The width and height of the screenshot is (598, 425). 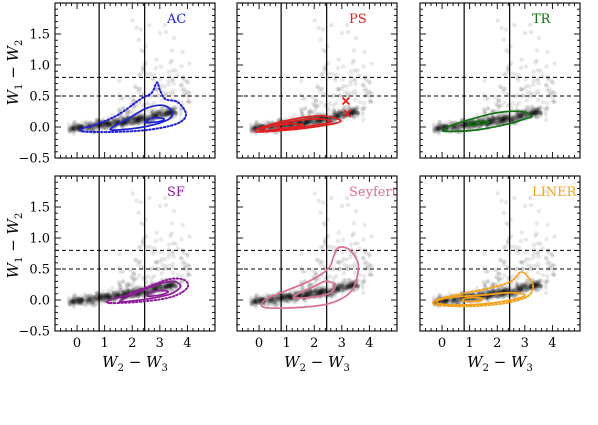 What do you see at coordinates (176, 192) in the screenshot?
I see `panel-label: SF` at bounding box center [176, 192].